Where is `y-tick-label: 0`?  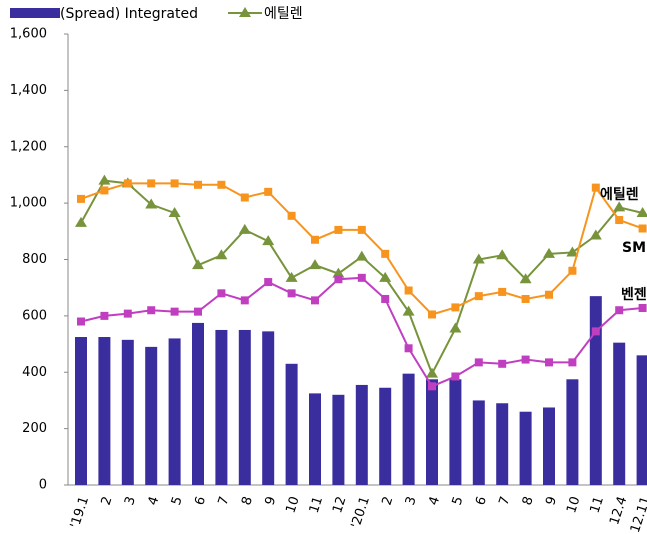
y-tick-label: 0 is located at coordinates (43, 485).